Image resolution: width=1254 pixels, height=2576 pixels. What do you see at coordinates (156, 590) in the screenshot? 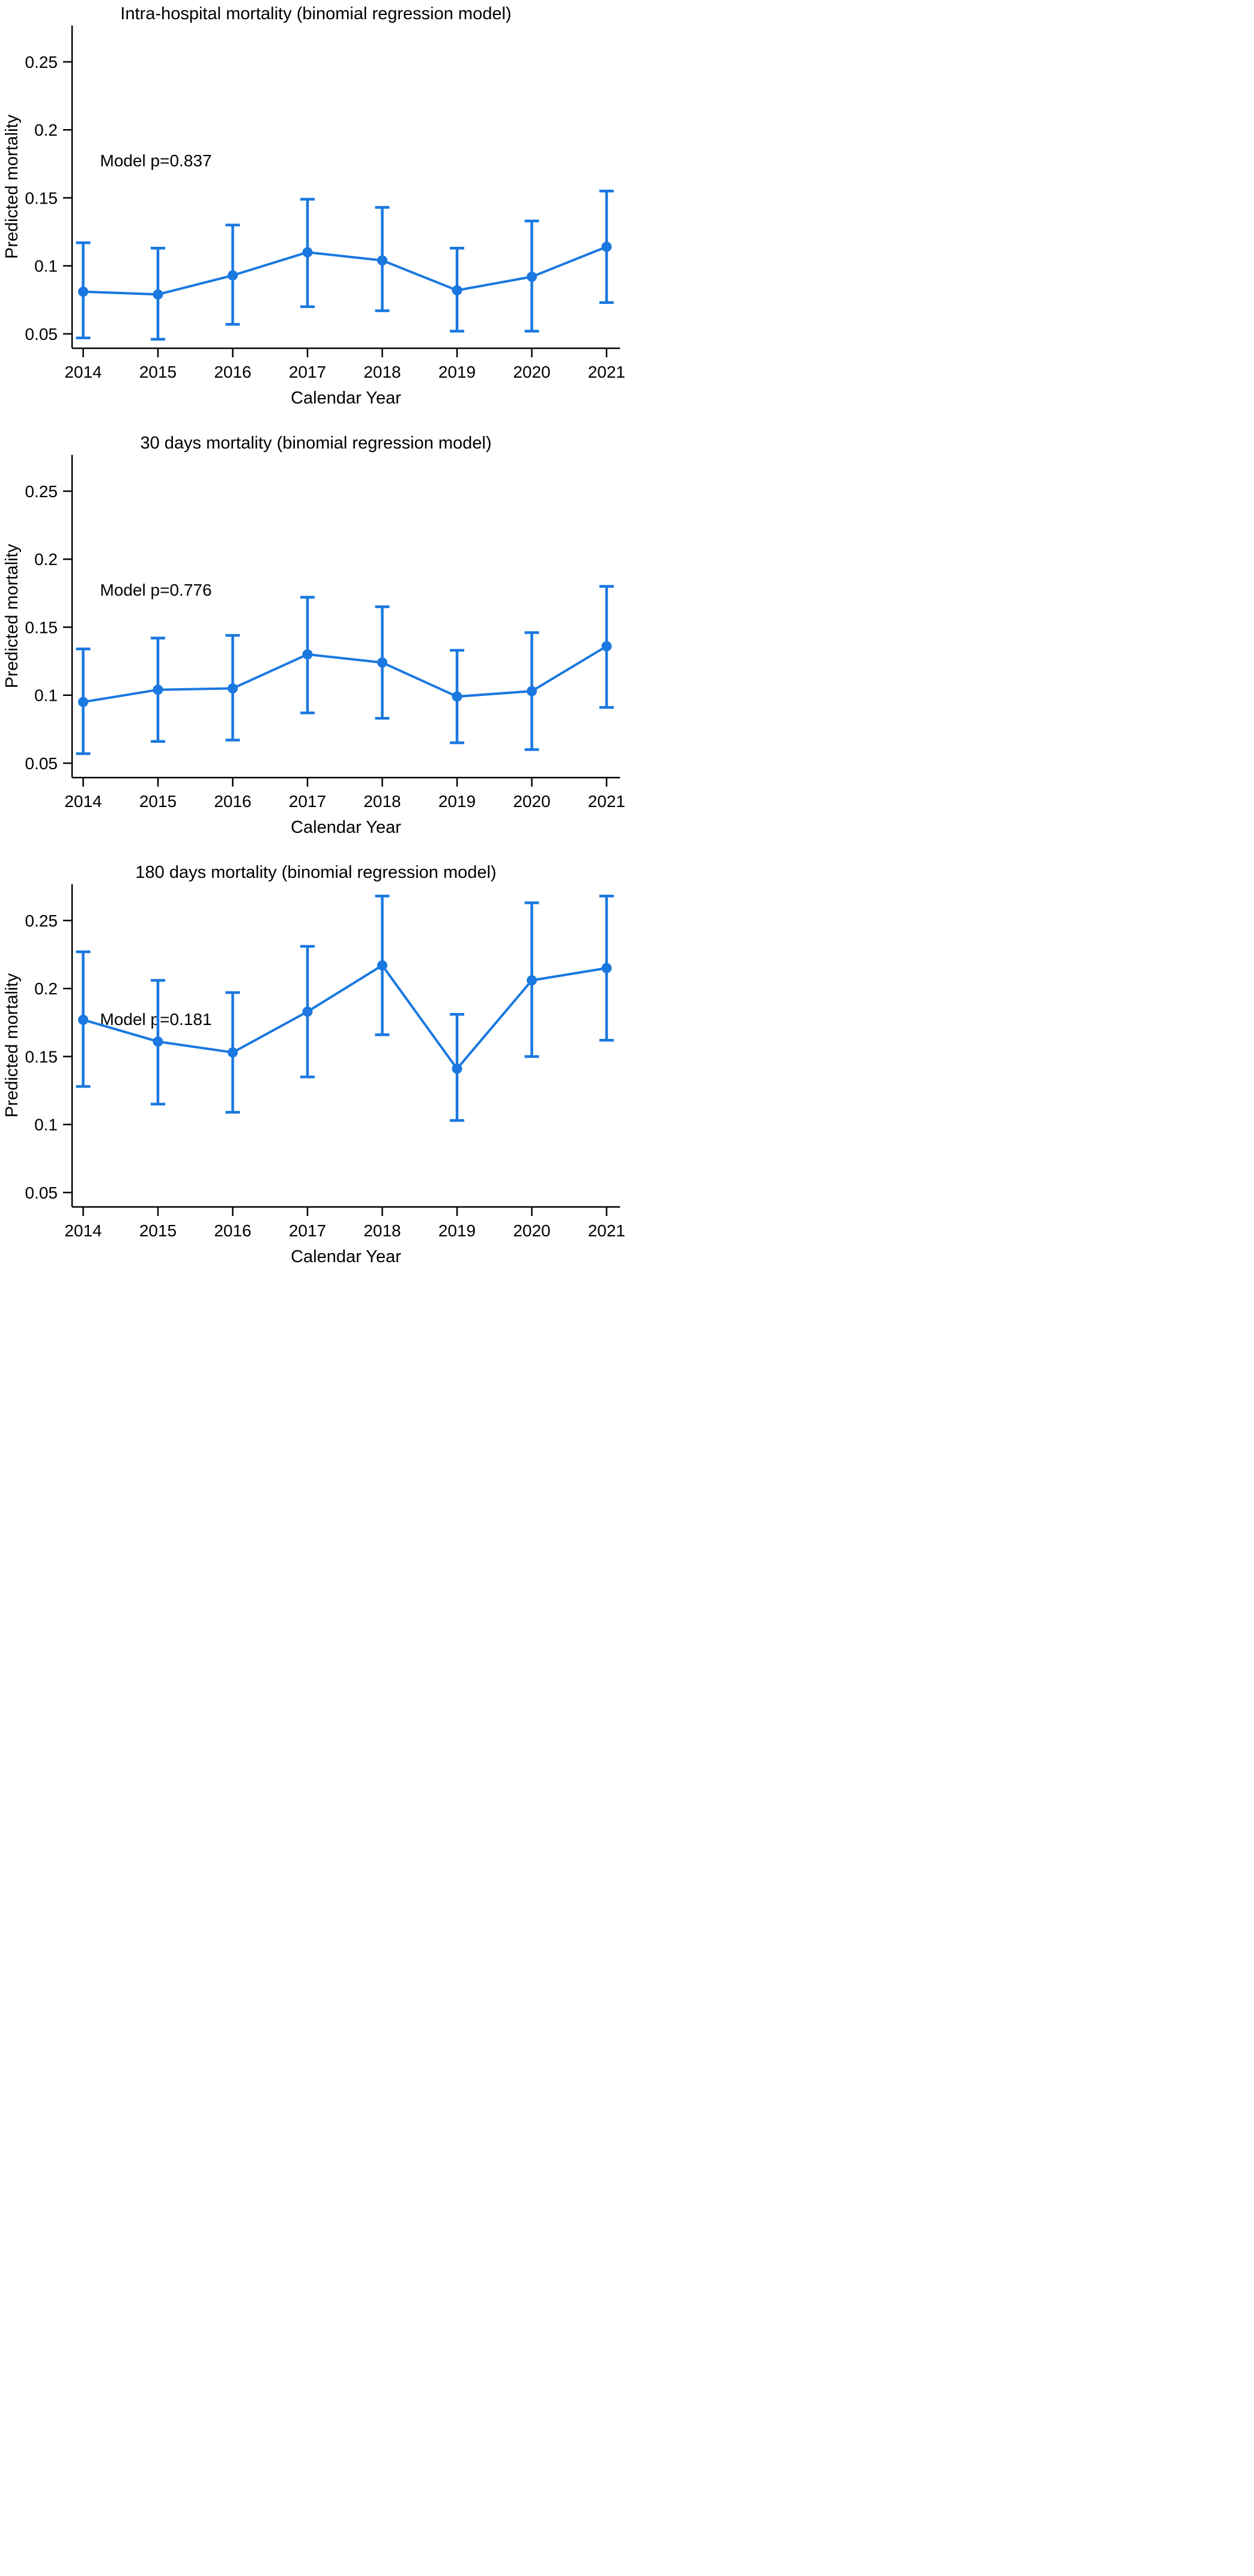
I see `model-p-annotation: Model p=0.776` at bounding box center [156, 590].